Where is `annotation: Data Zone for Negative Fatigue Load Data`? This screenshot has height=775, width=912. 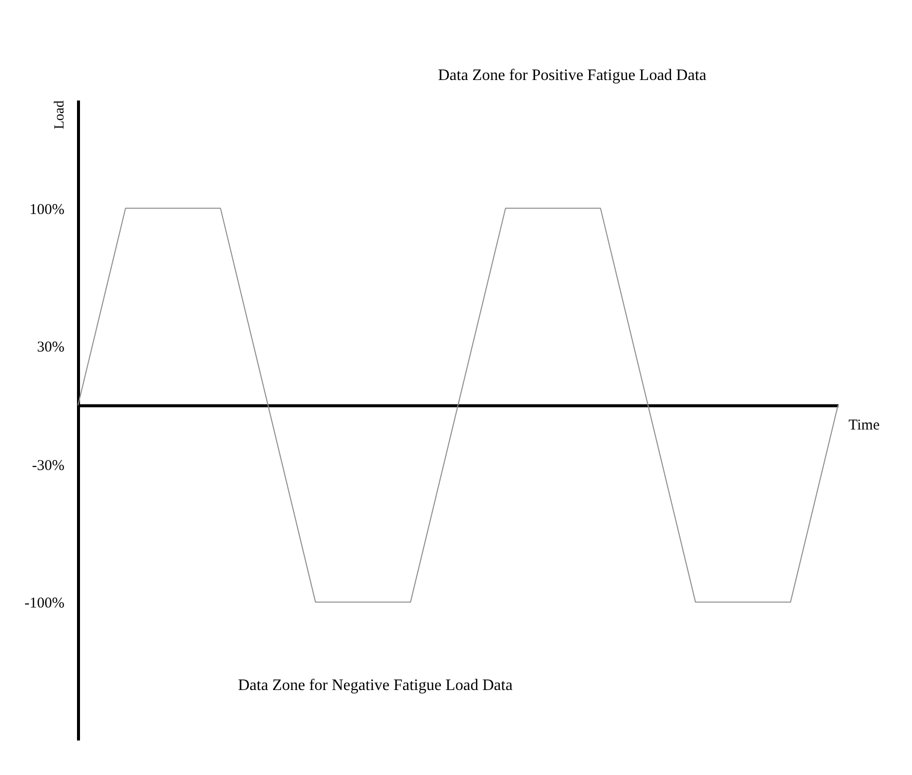 annotation: Data Zone for Negative Fatigue Load Data is located at coordinates (375, 685).